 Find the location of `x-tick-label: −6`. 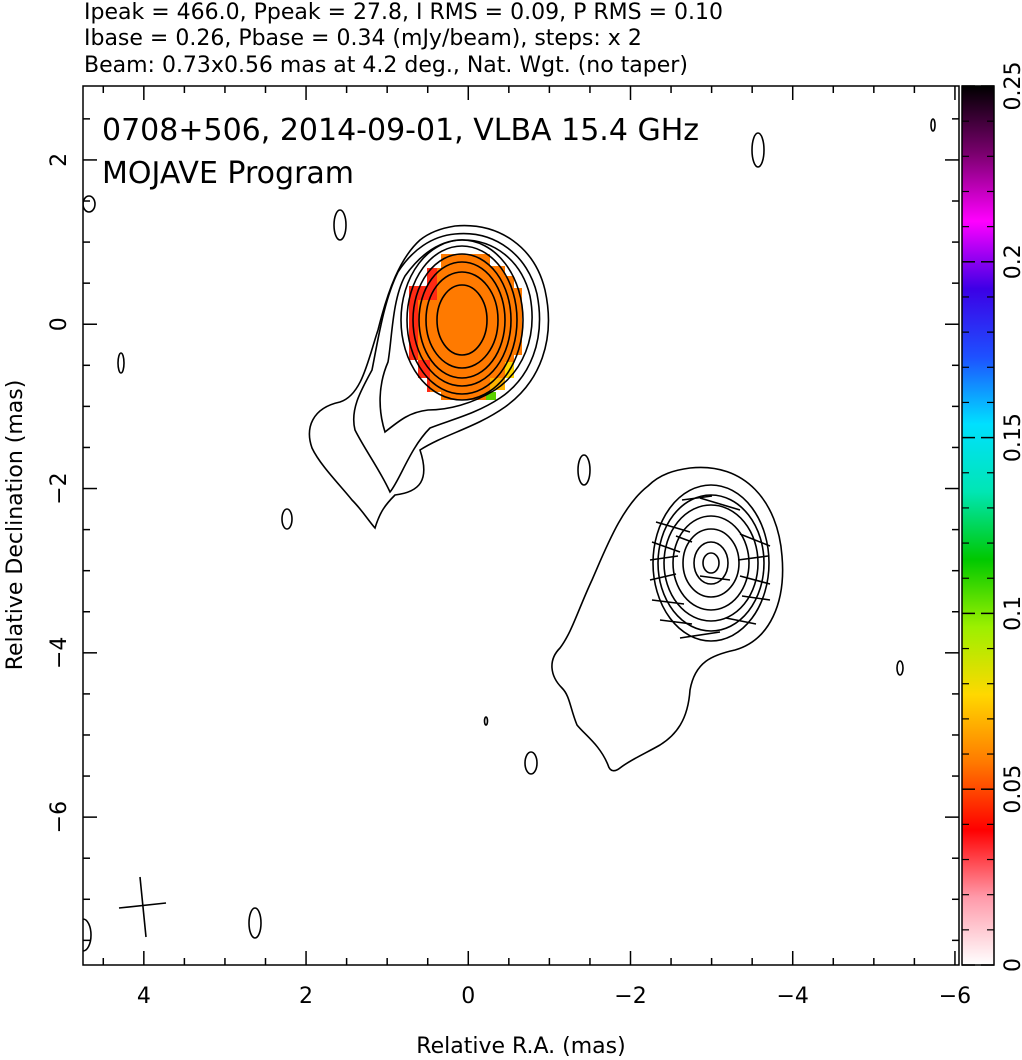

x-tick-label: −6 is located at coordinates (955, 996).